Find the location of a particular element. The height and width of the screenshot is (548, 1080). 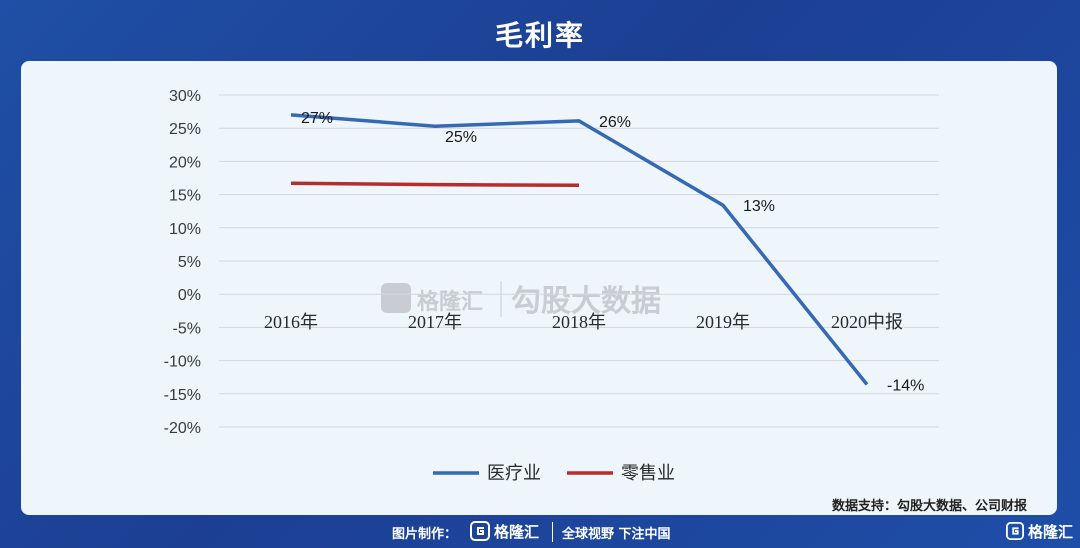

watermark-brand: 格隆汇 is located at coordinates (450, 302).